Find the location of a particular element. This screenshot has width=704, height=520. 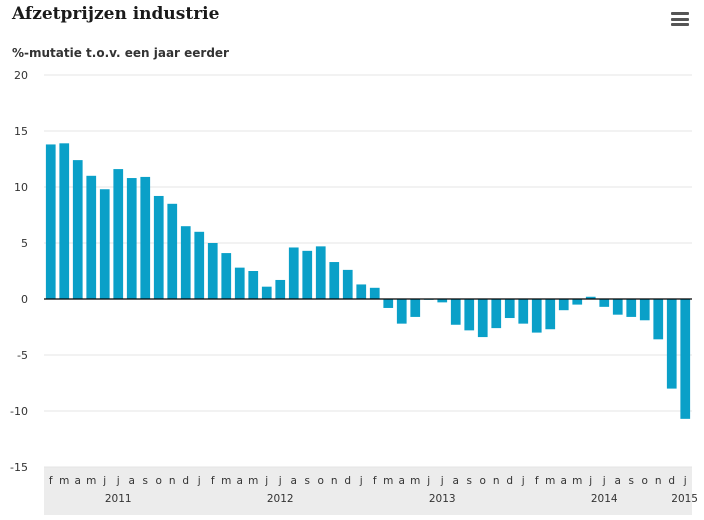

y-tick-label: 10 is located at coordinates (21, 187).